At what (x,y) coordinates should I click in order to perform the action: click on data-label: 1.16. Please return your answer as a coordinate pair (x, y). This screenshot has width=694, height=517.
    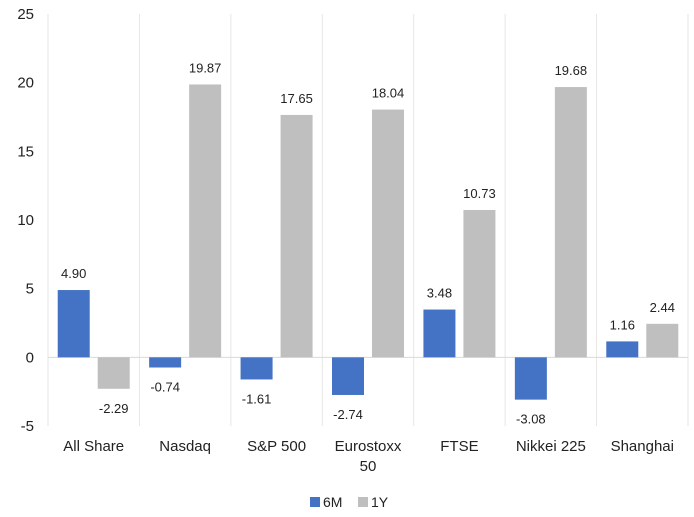
    Looking at the image, I should click on (622, 324).